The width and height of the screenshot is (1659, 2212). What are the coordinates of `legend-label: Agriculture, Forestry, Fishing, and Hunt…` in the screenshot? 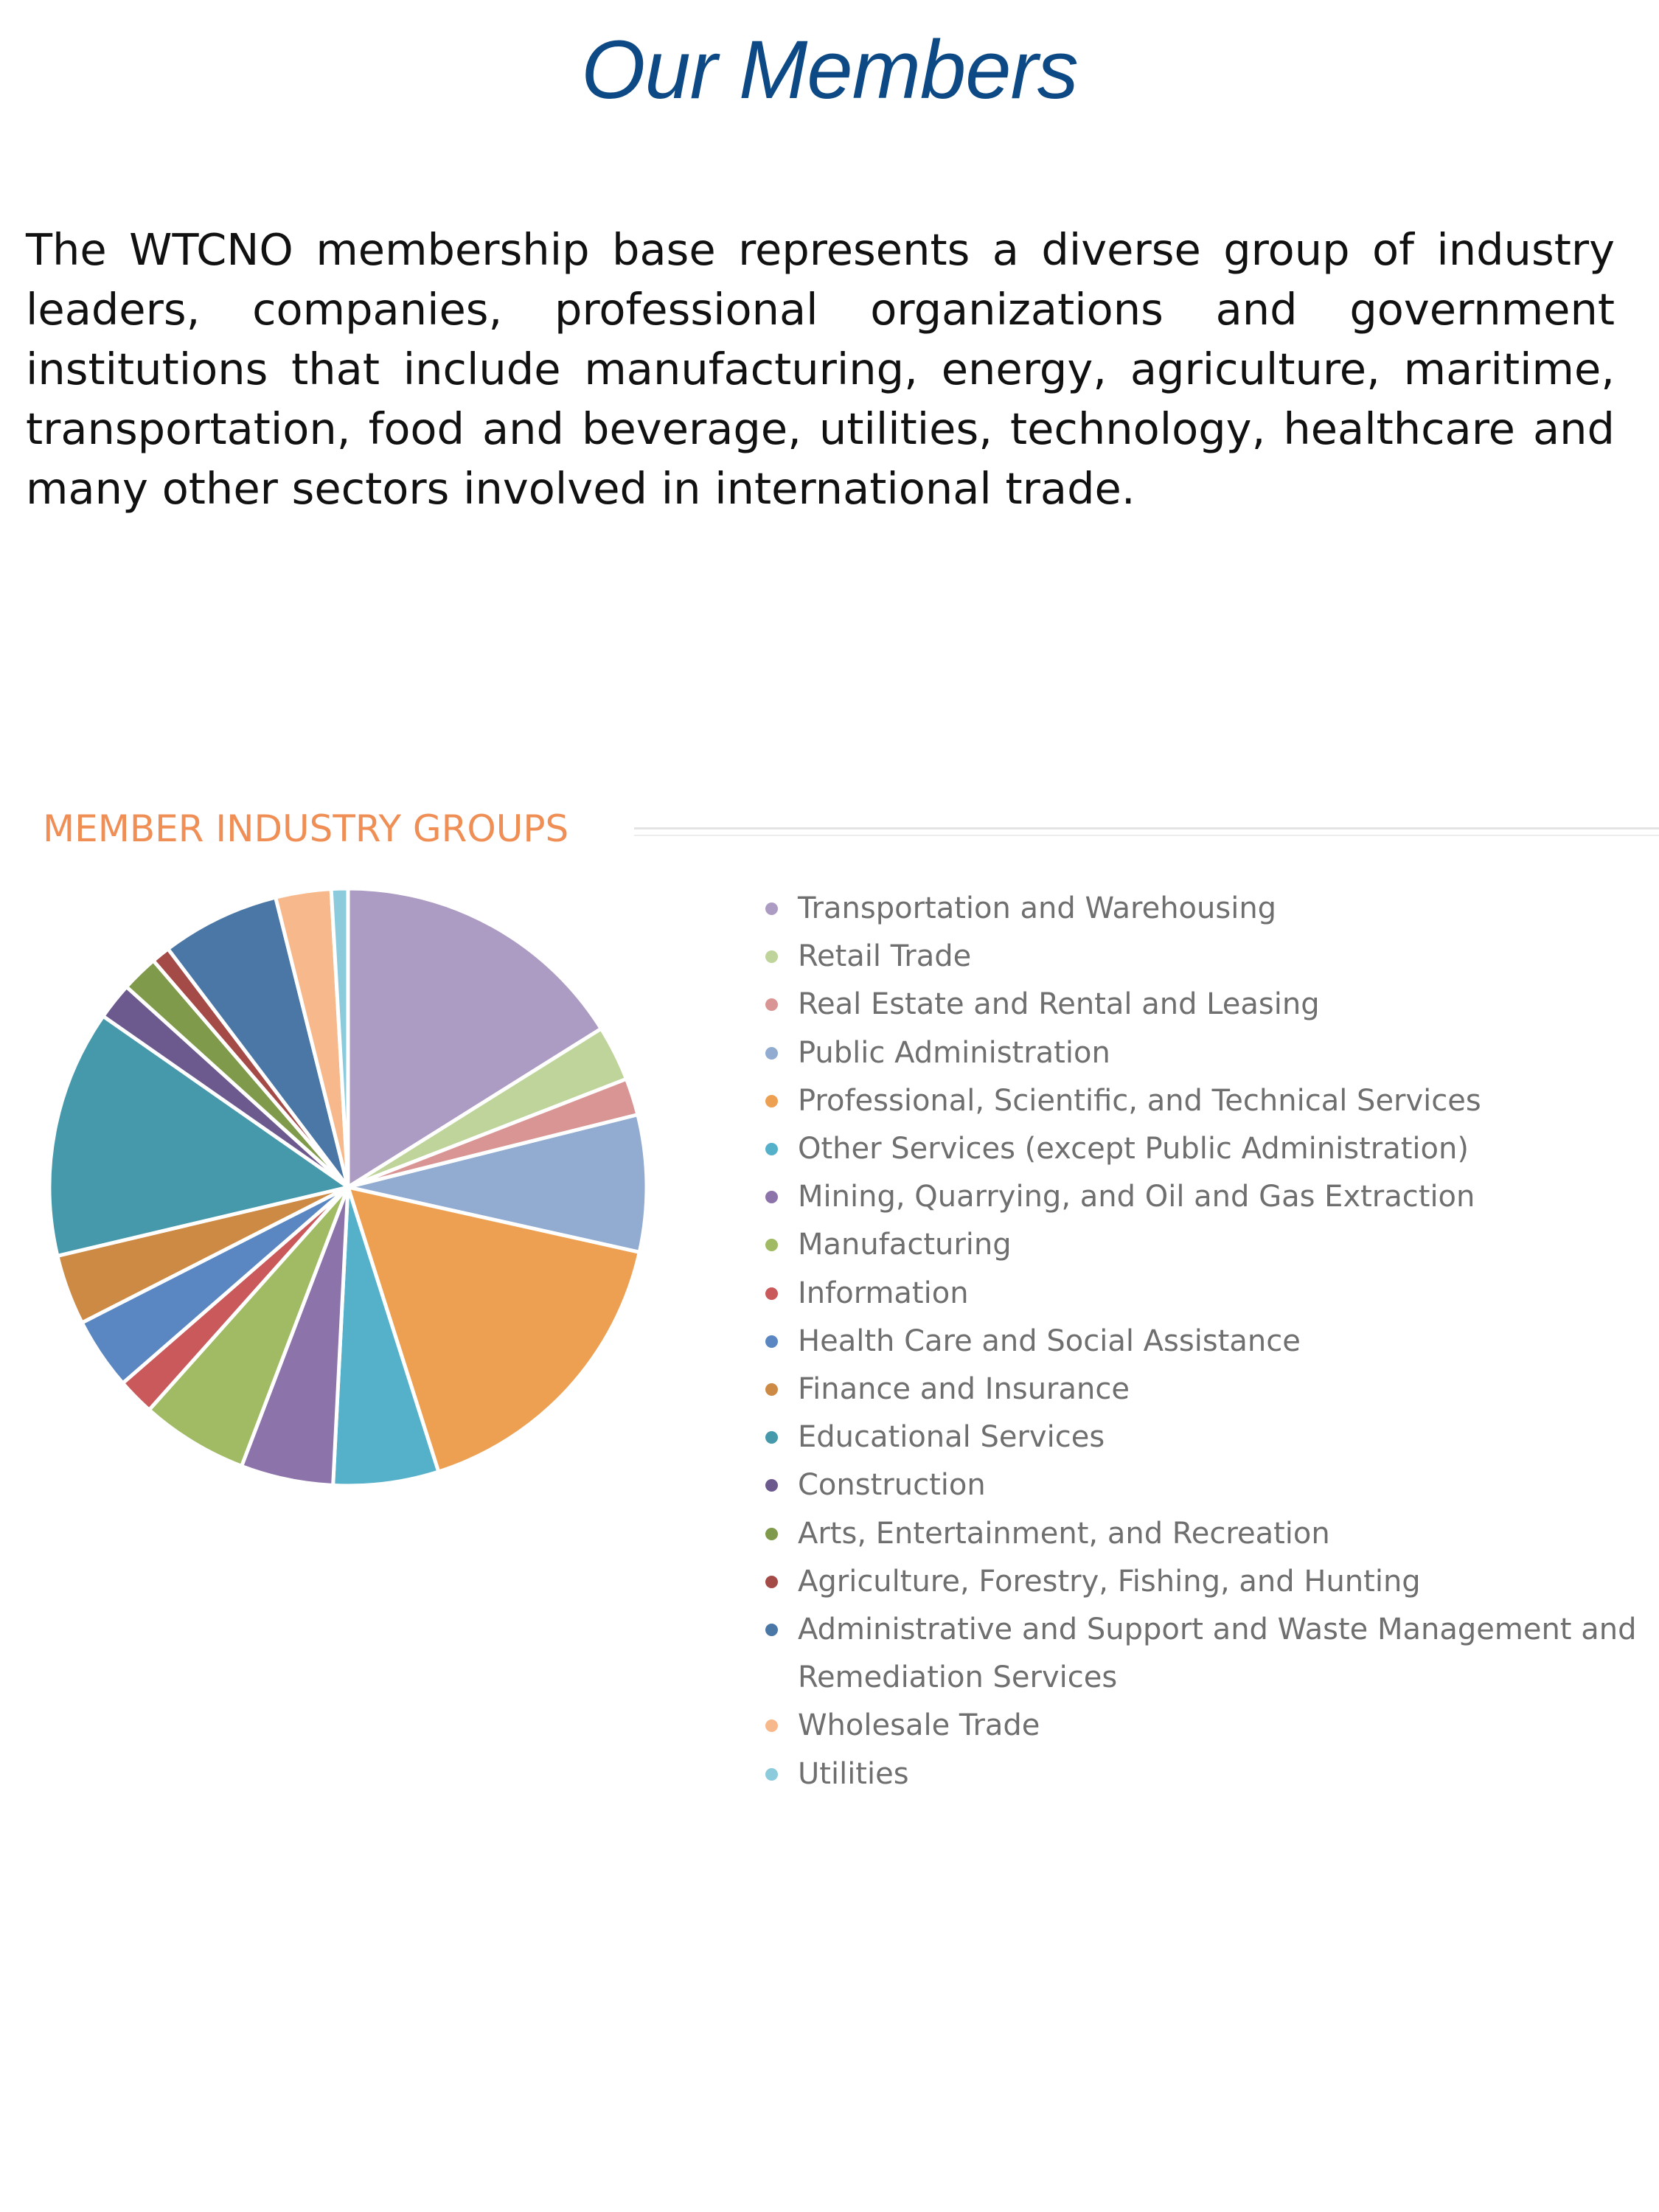 It's located at (1109, 1581).